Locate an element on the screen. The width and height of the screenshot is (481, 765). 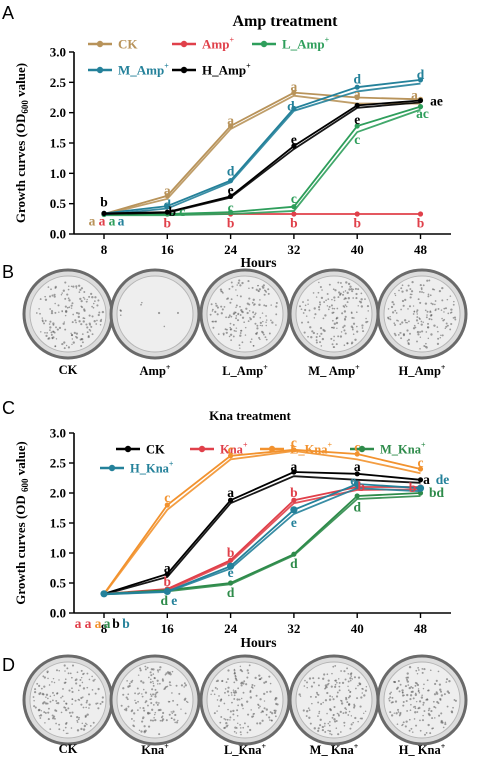
plate-label: H_ Kna+ is located at coordinates (422, 750).